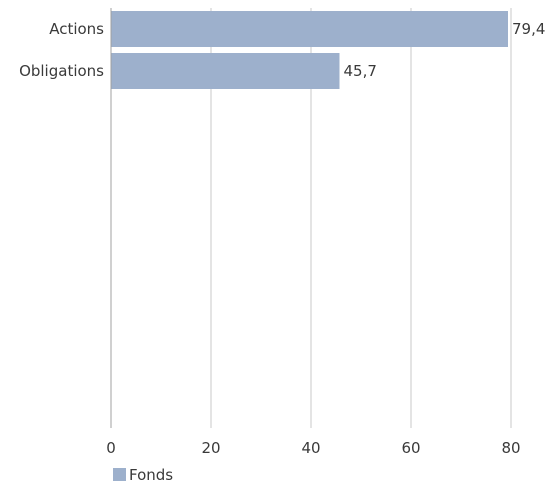 Image resolution: width=550 pixels, height=492 pixels. Describe the element at coordinates (111, 448) in the screenshot. I see `x-tick-label: 0` at that location.